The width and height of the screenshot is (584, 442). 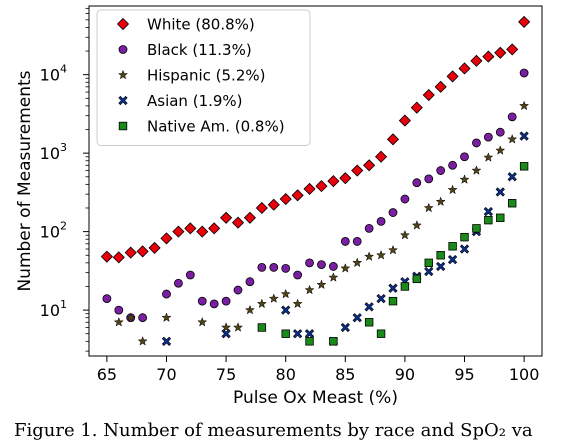 What do you see at coordinates (53, 309) in the screenshot?
I see `y-tick-label: 10¹` at bounding box center [53, 309].